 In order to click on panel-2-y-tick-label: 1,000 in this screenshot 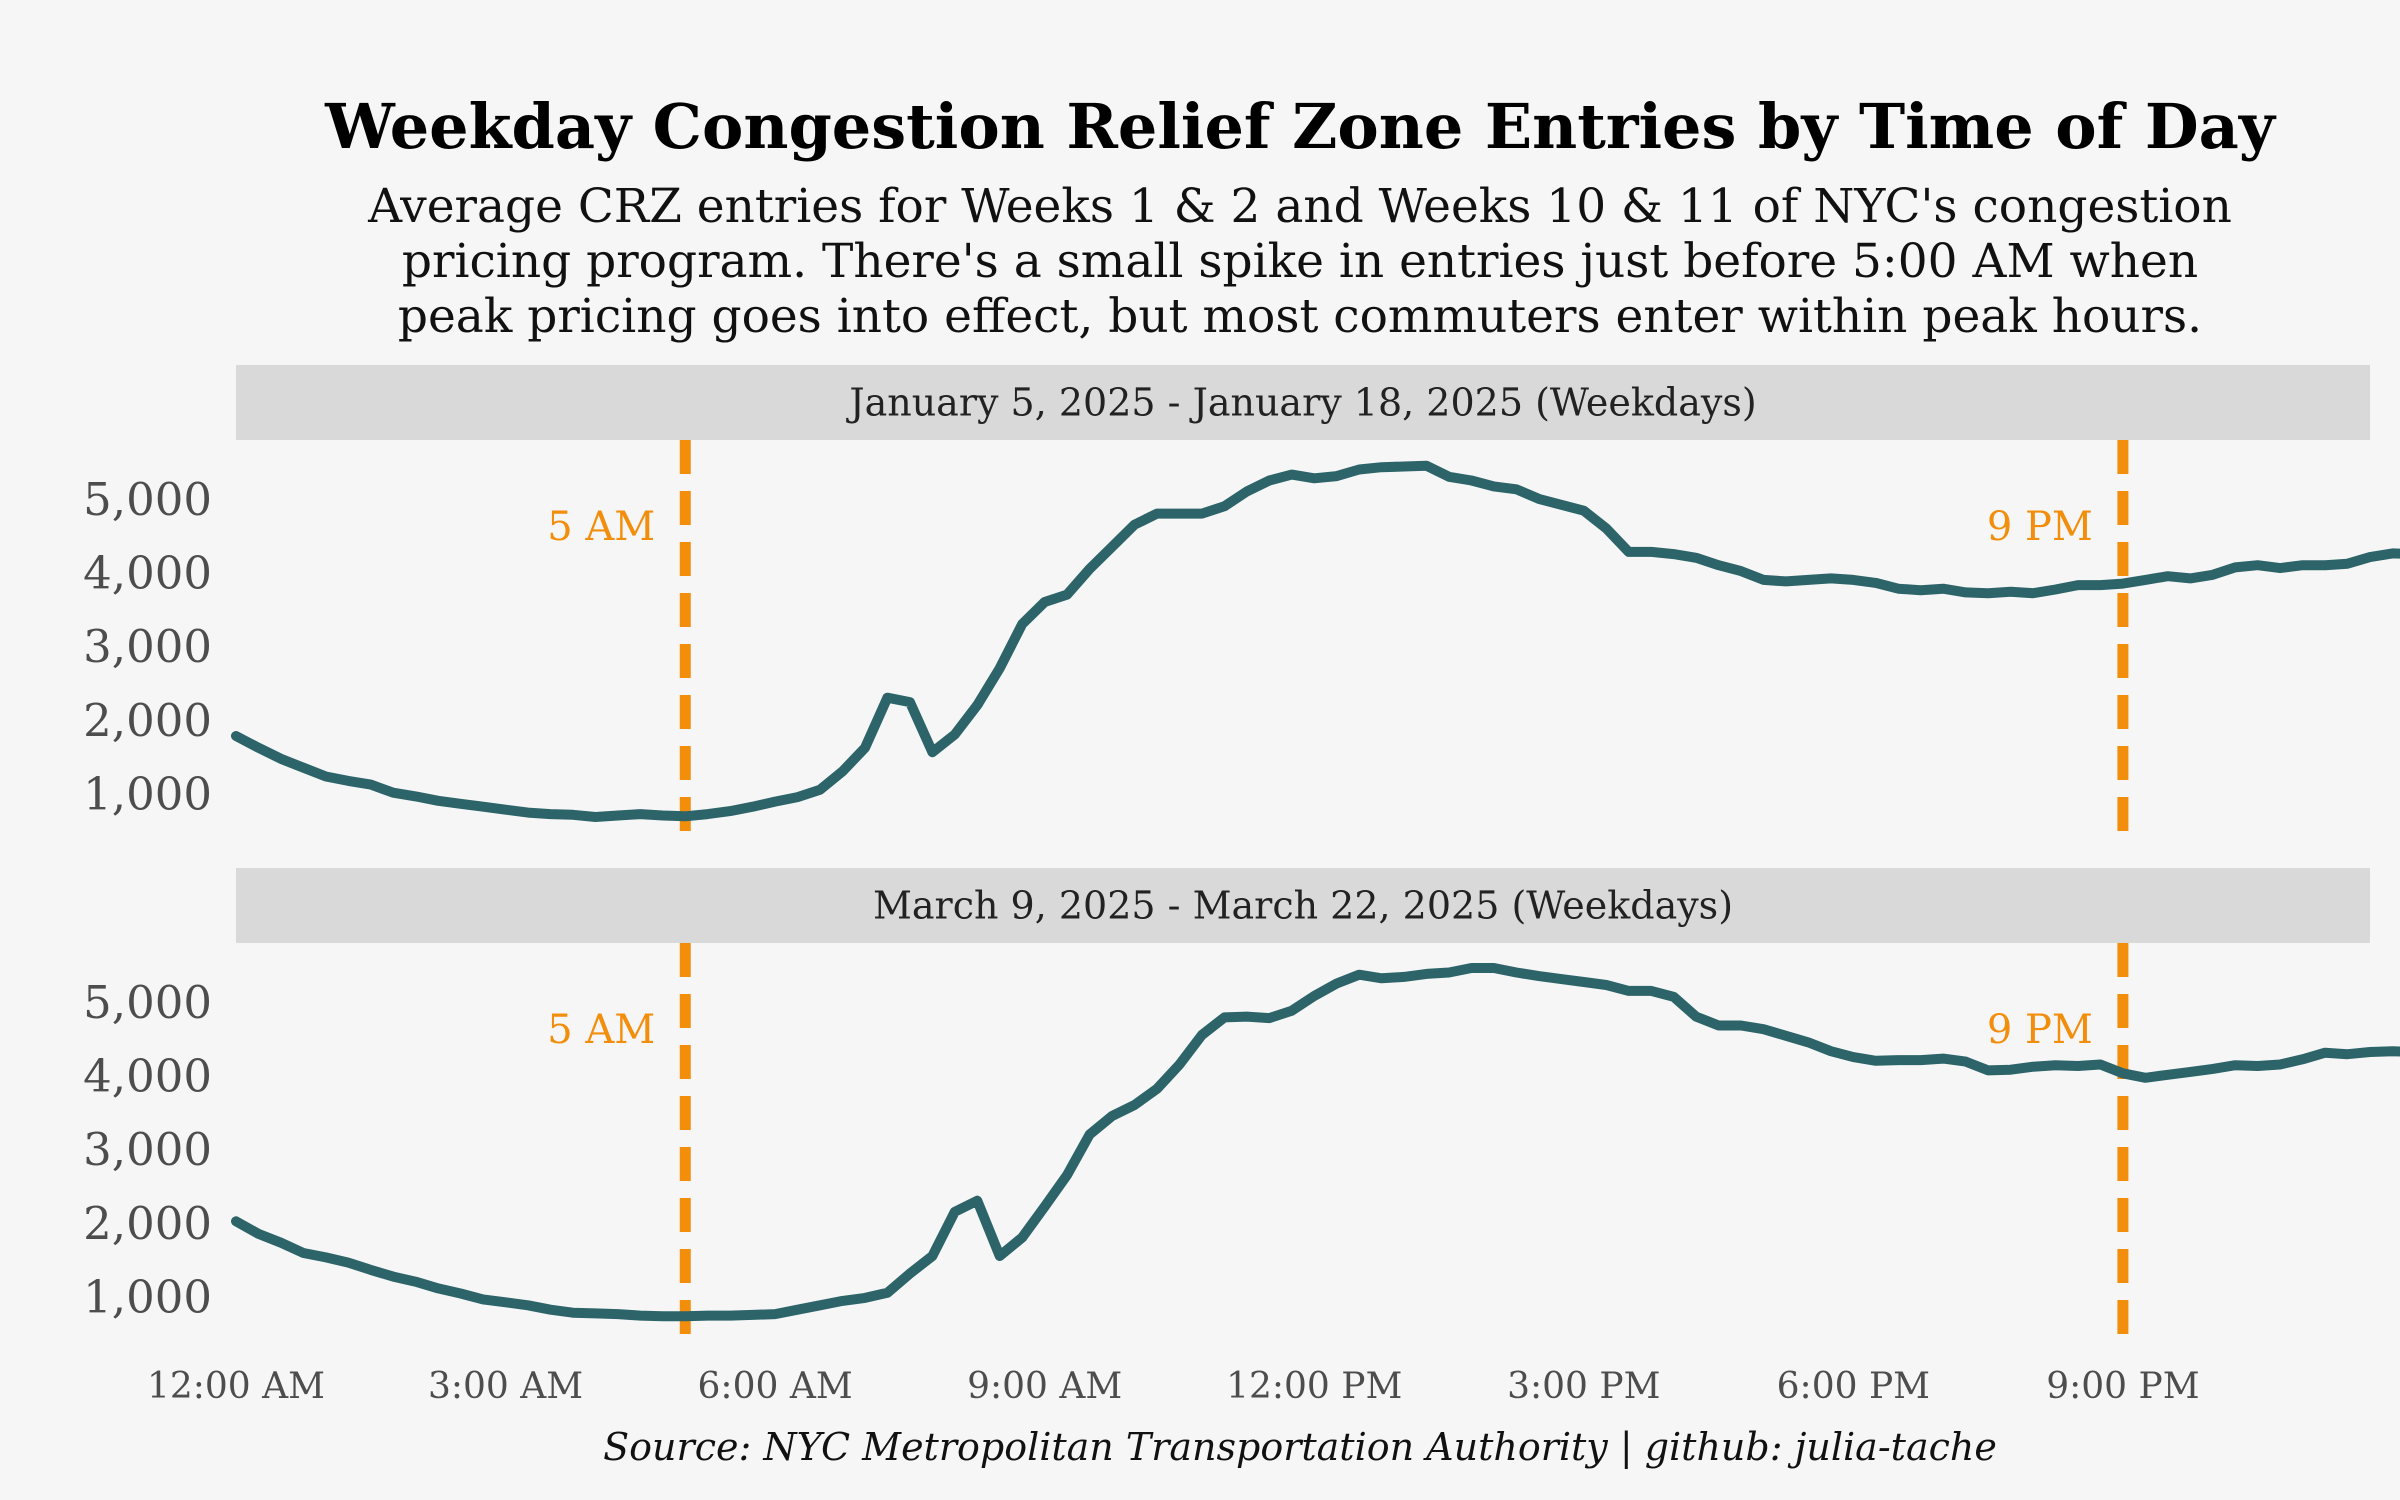, I will do `click(147, 1296)`.